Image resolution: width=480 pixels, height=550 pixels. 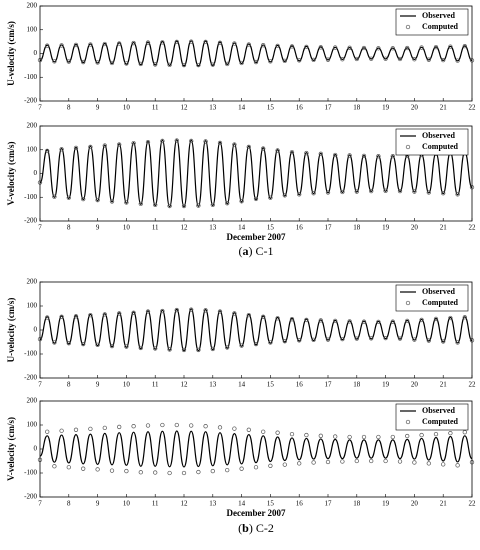 I want to click on y-axis-label: U-velocity (cm/s), so click(x=11, y=53).